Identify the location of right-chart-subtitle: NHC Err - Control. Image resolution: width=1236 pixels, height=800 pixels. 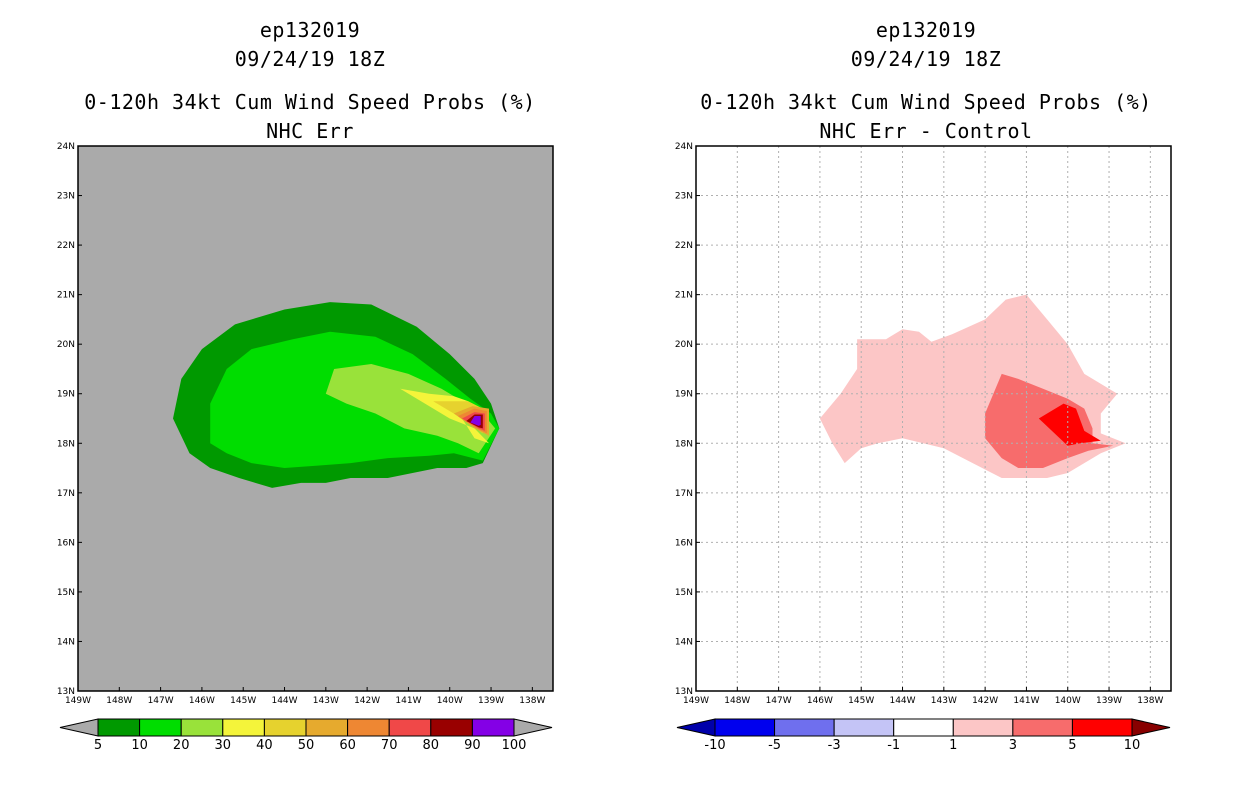
(926, 131).